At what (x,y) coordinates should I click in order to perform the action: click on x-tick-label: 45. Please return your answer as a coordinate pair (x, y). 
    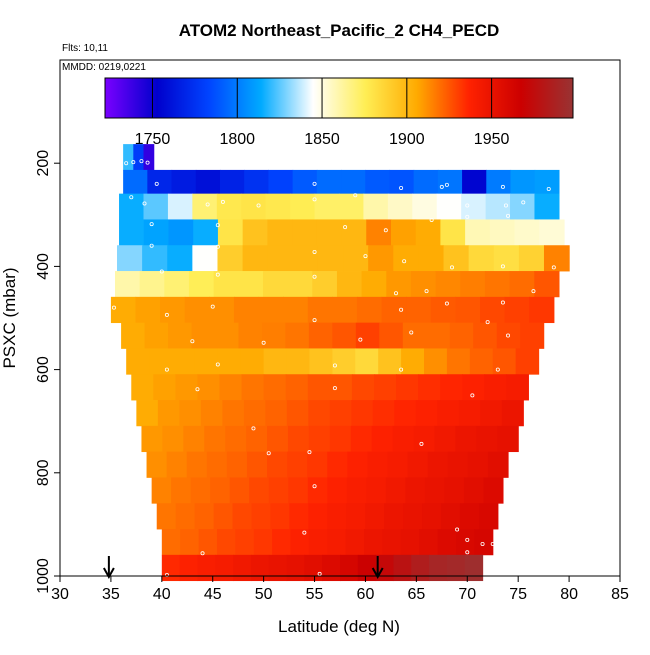
    Looking at the image, I should click on (213, 594).